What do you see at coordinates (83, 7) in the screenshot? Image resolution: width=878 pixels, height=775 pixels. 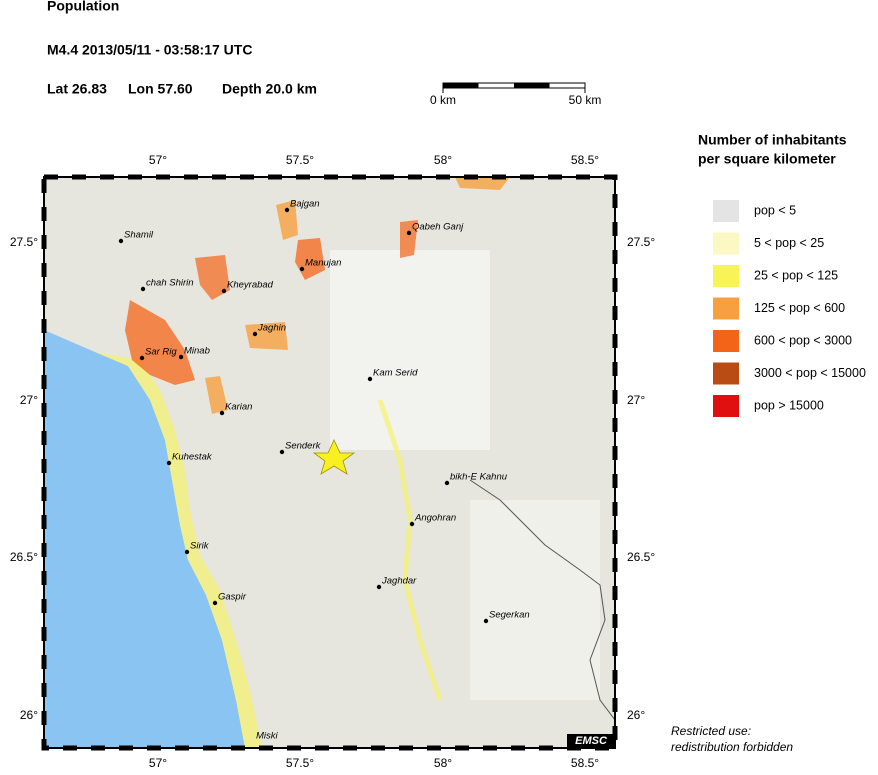 I see `title: Population` at bounding box center [83, 7].